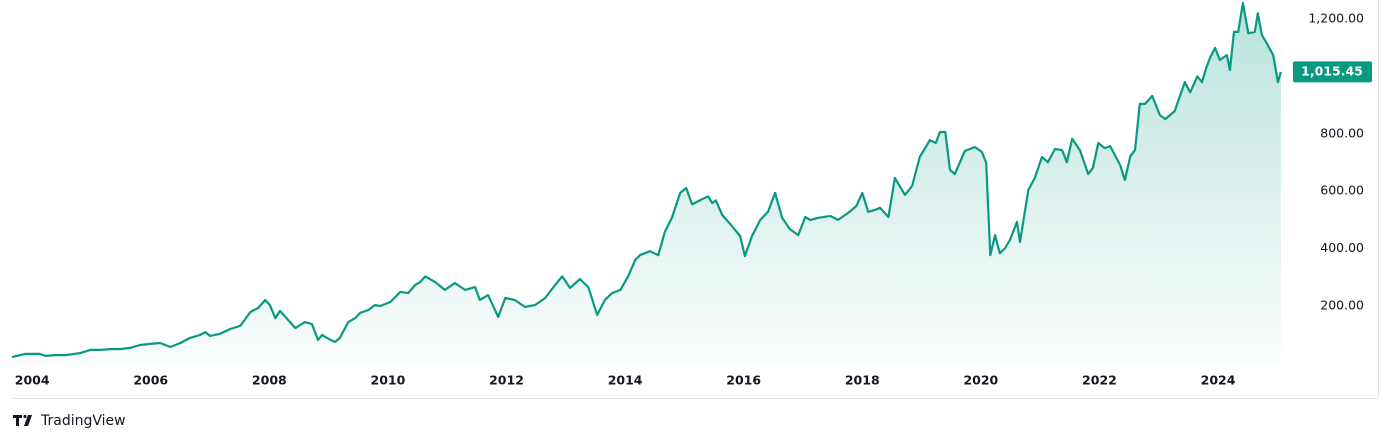 The image size is (1391, 447). Describe the element at coordinates (1218, 380) in the screenshot. I see `x-tick-label: 2024` at that location.